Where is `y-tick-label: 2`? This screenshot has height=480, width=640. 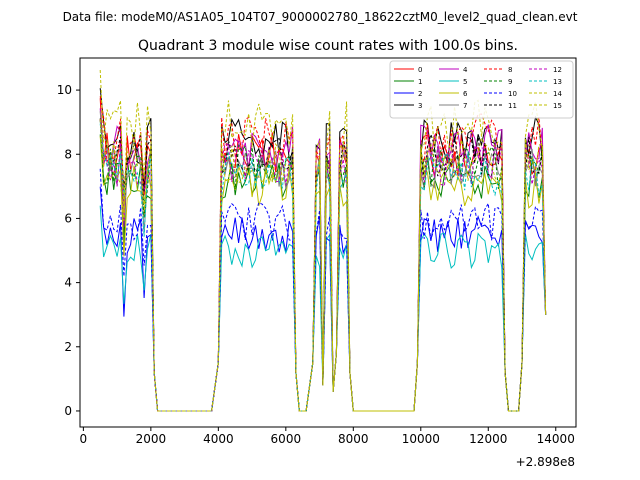
y-tick-label: 2 is located at coordinates (68, 347).